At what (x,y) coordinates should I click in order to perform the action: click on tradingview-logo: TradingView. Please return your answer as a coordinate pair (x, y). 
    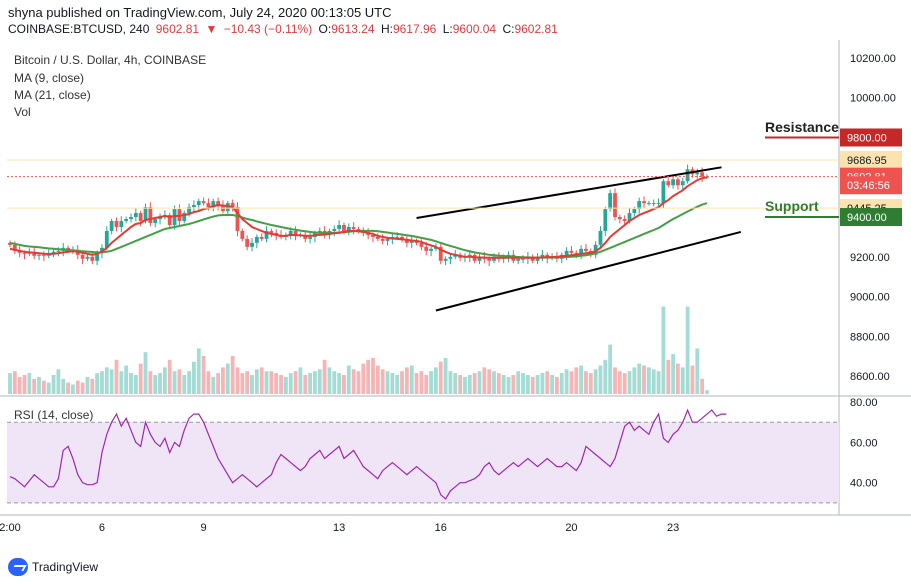
    Looking at the image, I should click on (53, 567).